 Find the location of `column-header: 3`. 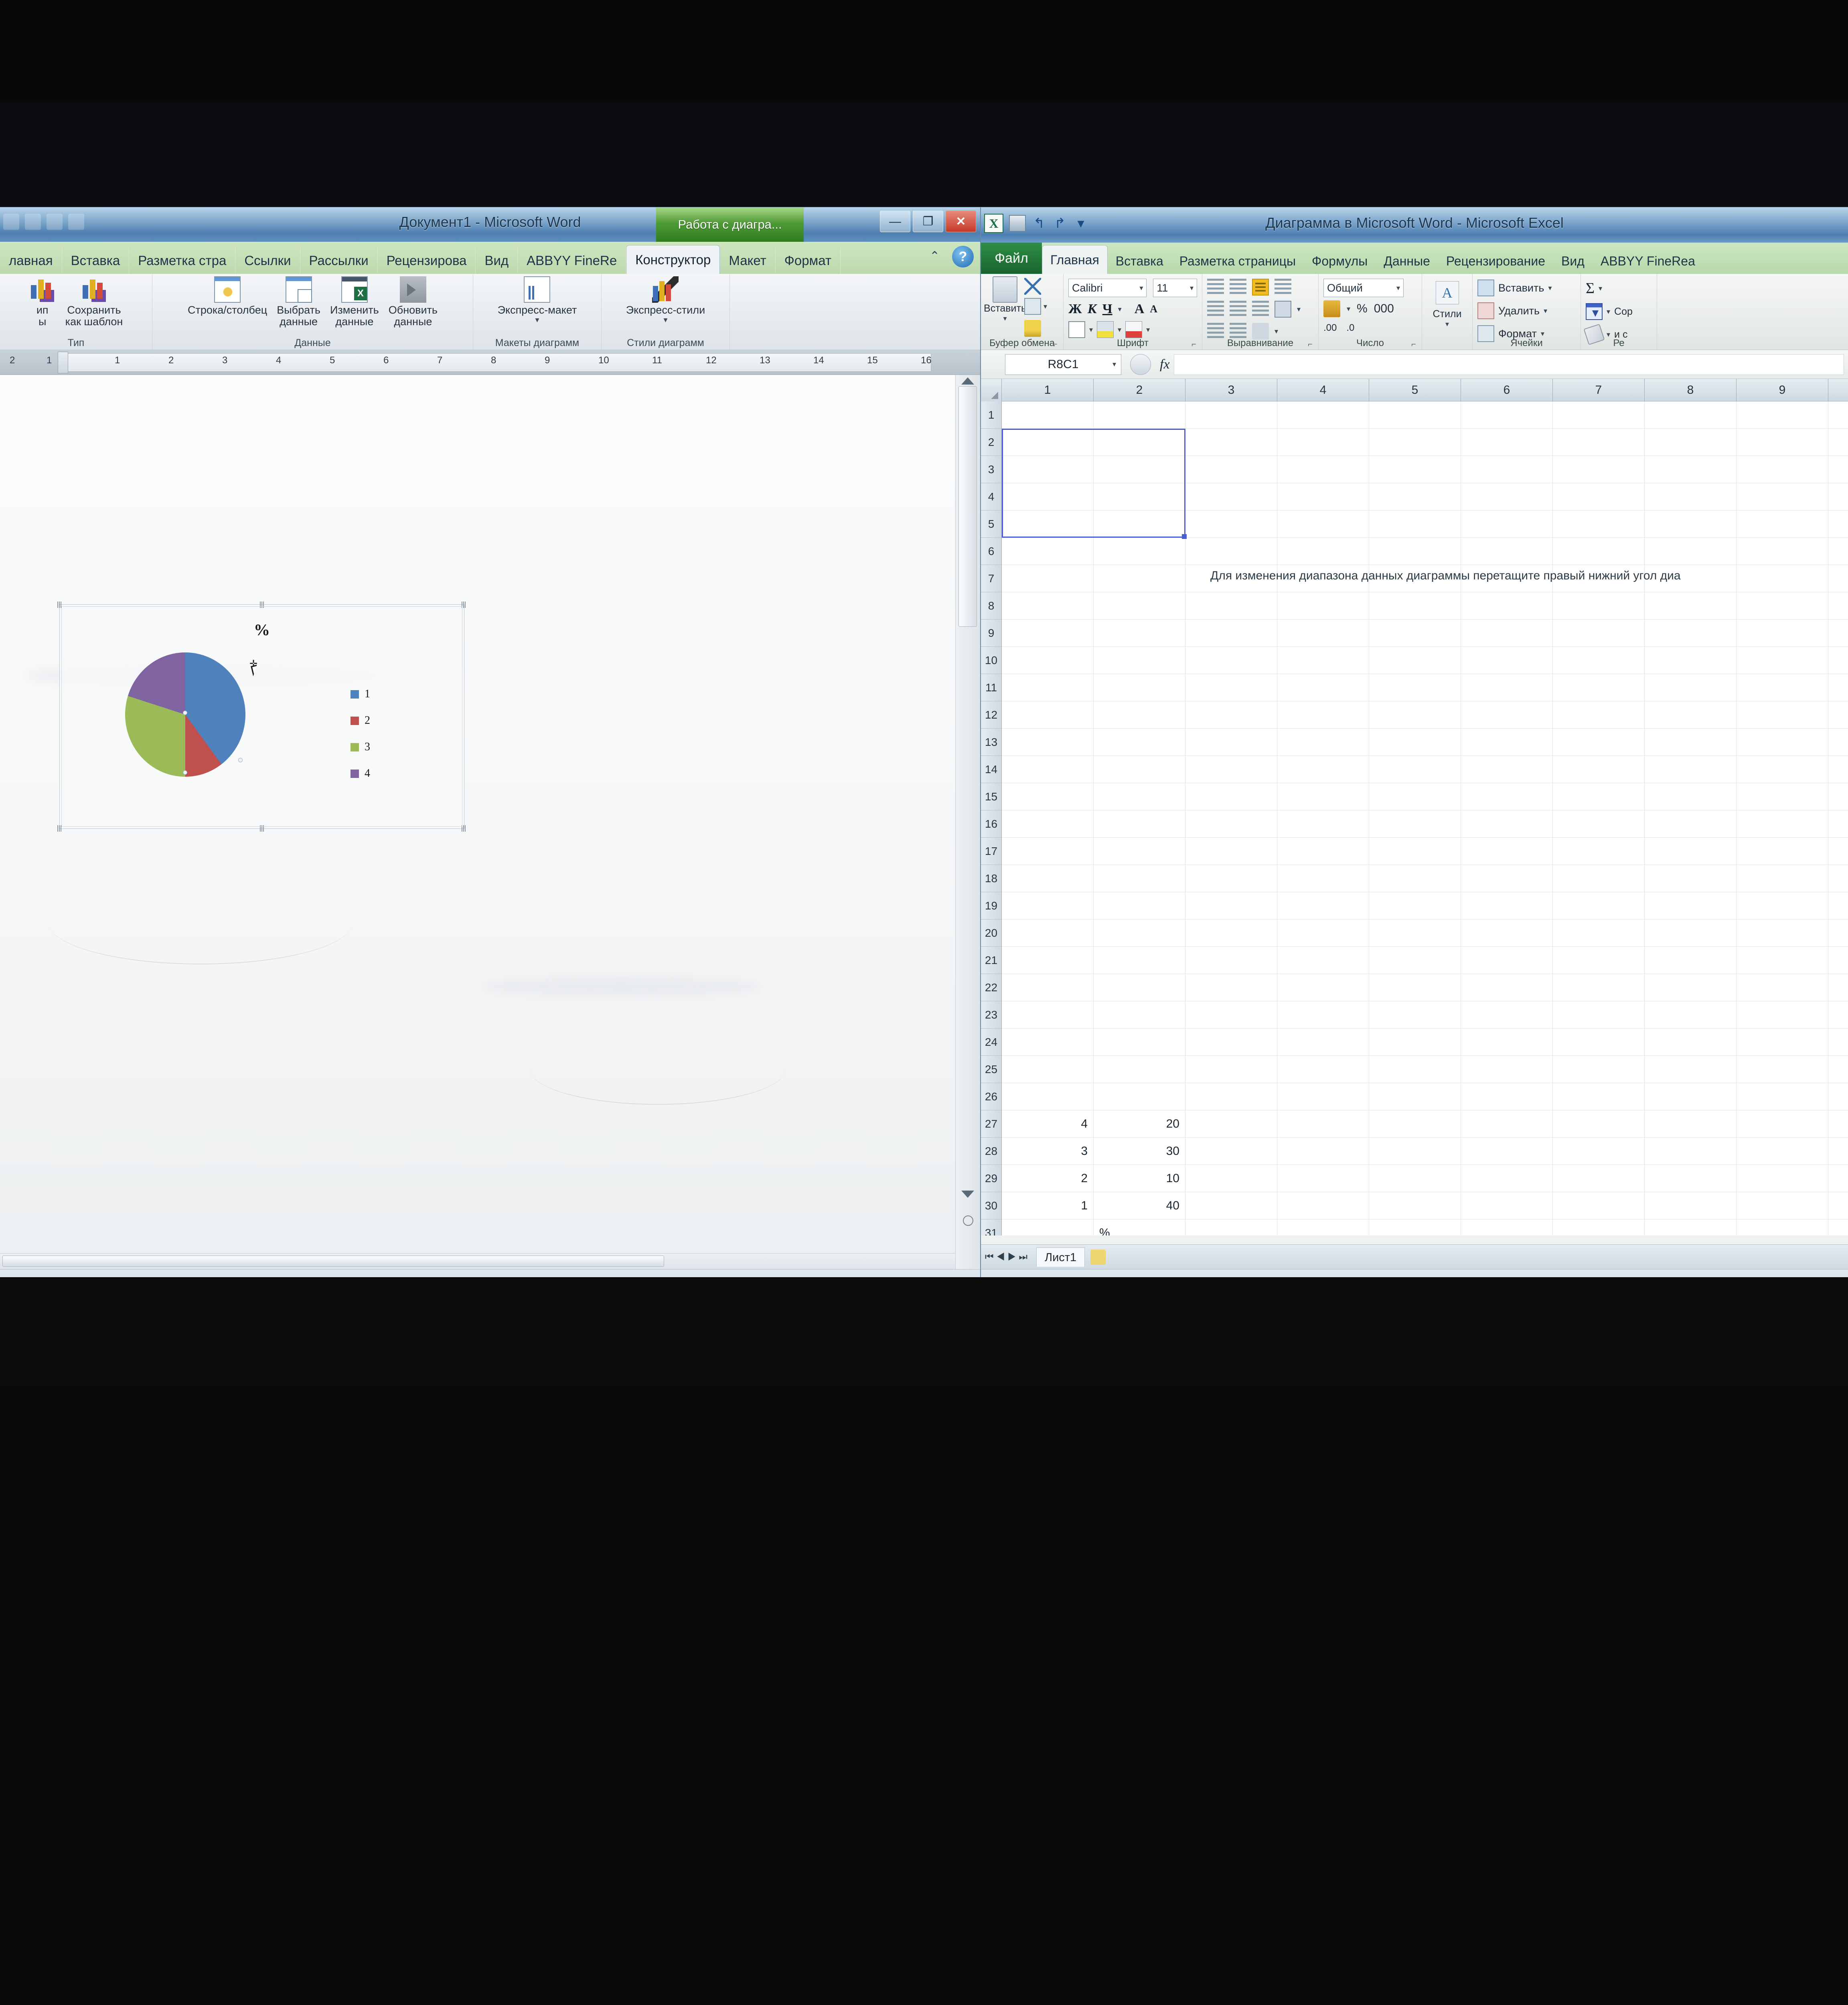

column-header: 3 is located at coordinates (1231, 390).